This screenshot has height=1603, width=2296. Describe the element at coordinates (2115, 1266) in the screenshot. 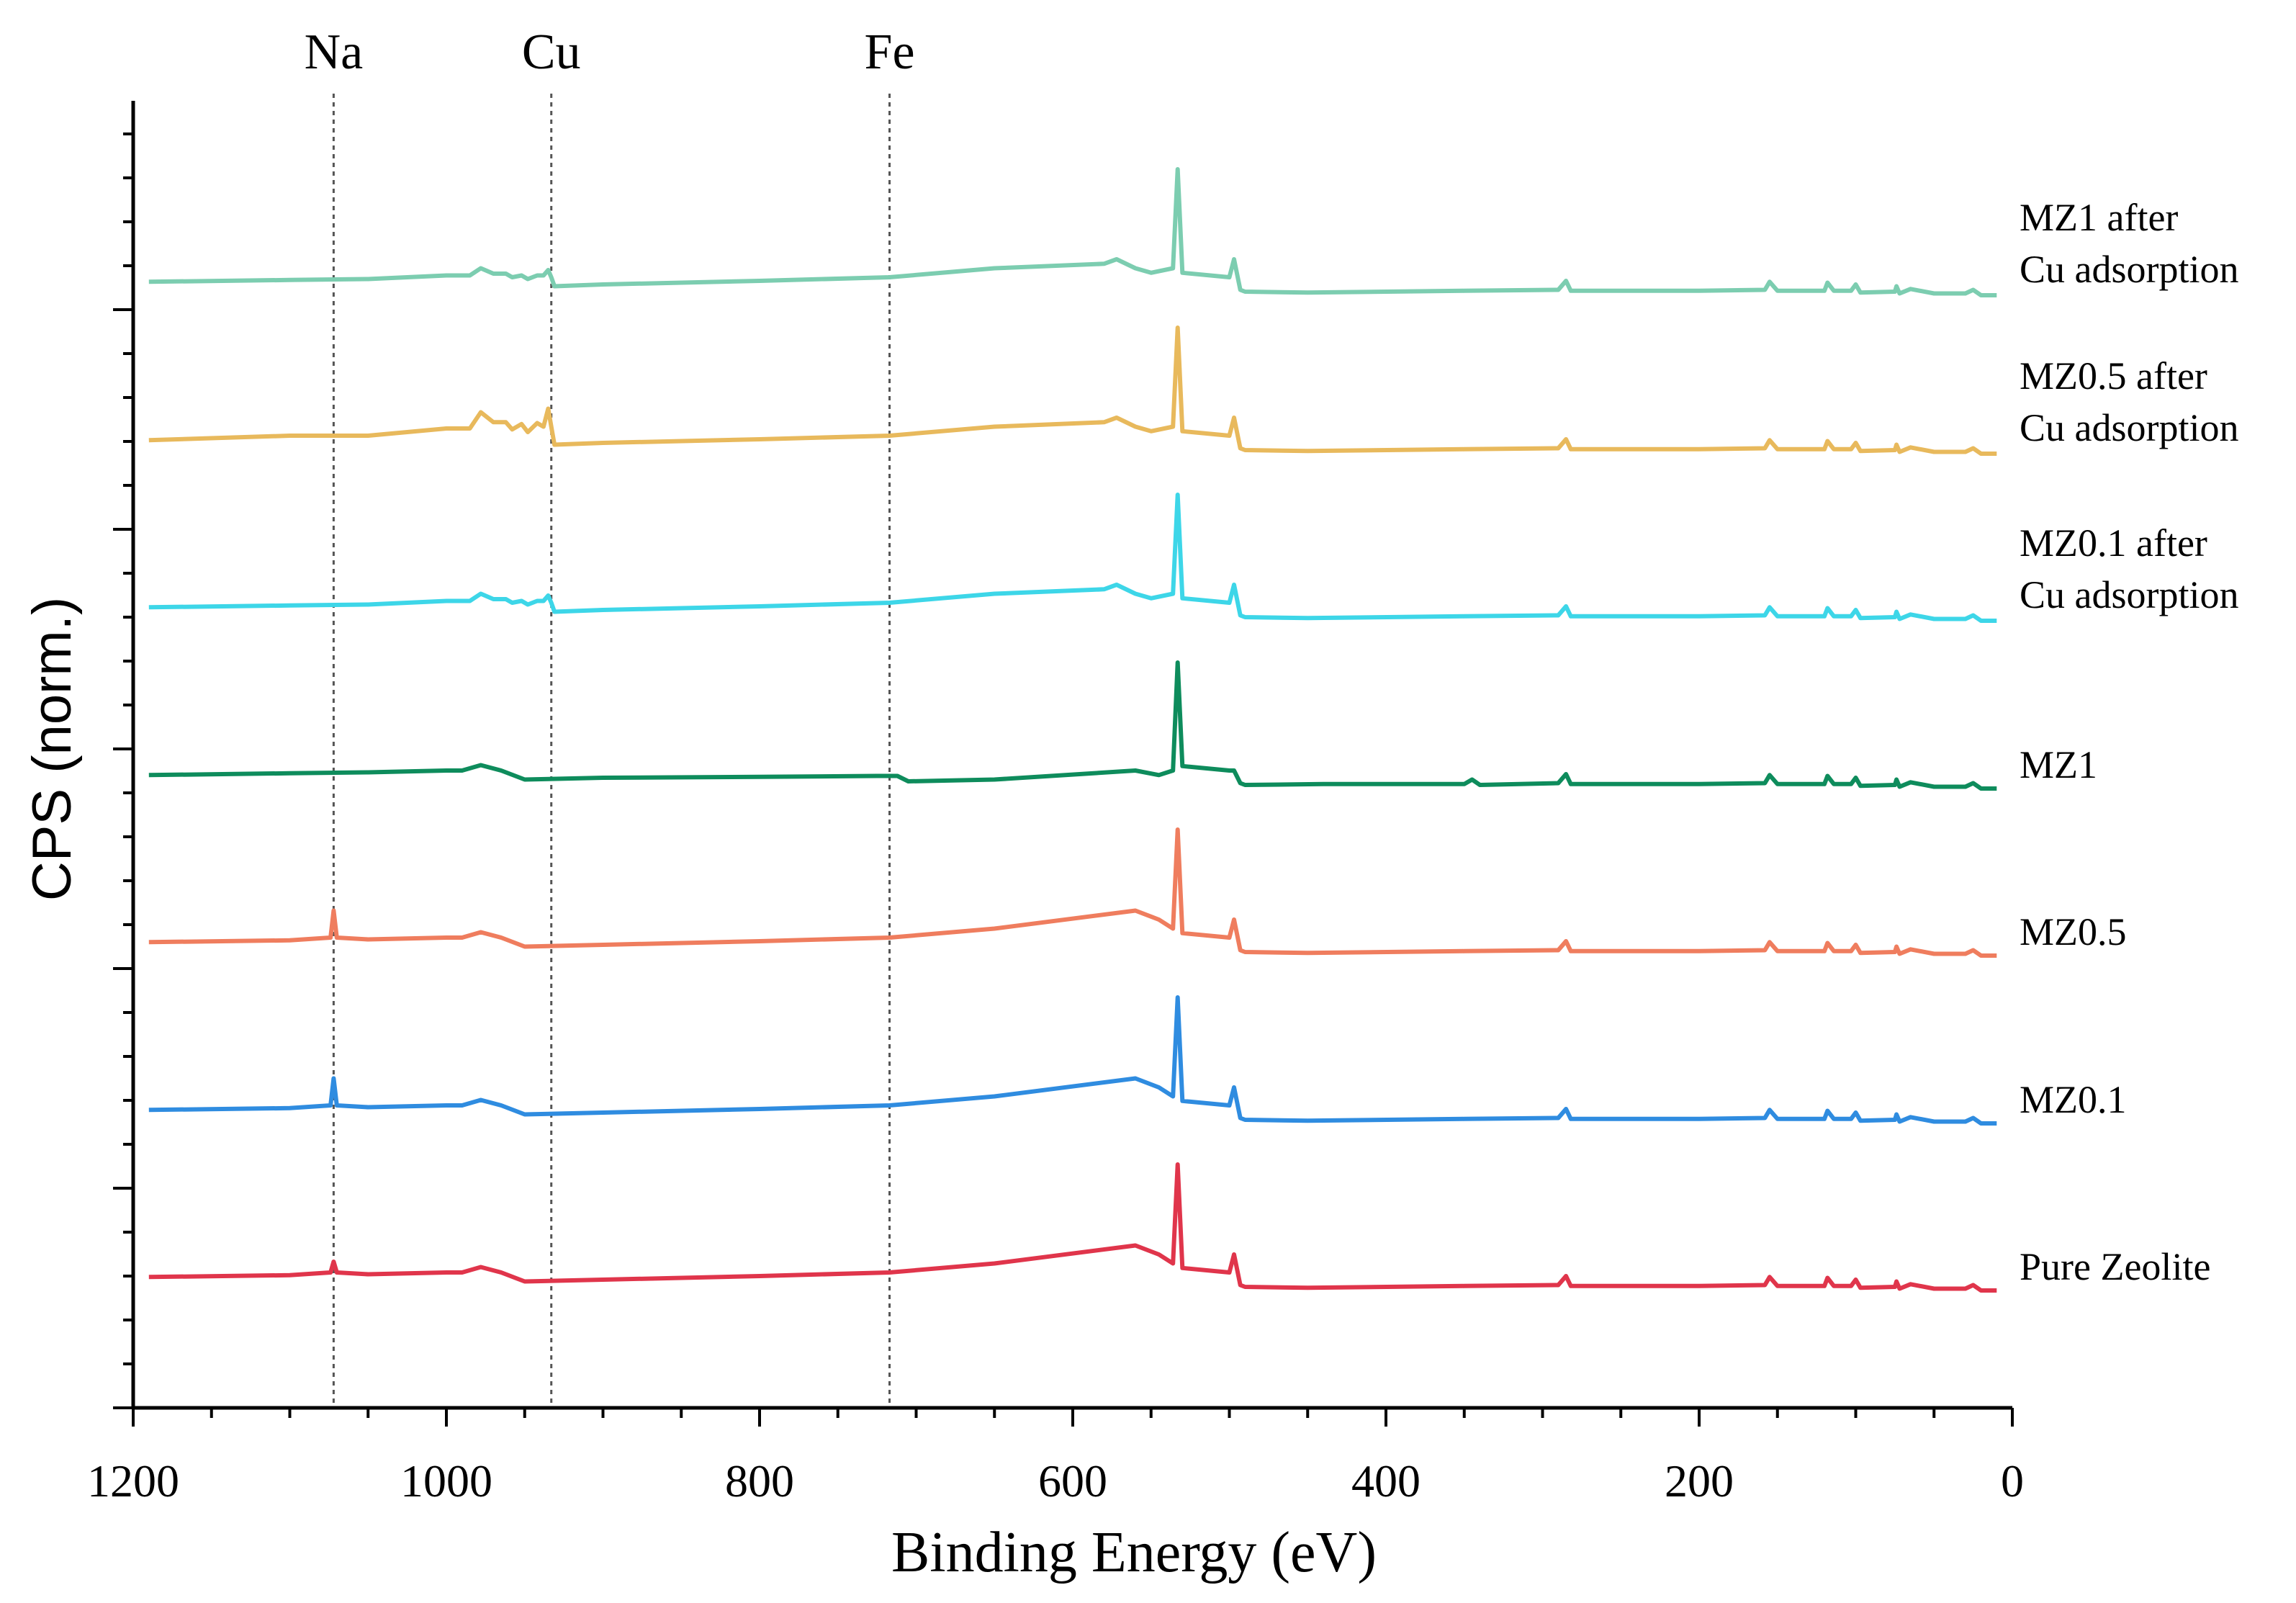

I see `series-label-0-line-0: Pure Zeolite` at that location.